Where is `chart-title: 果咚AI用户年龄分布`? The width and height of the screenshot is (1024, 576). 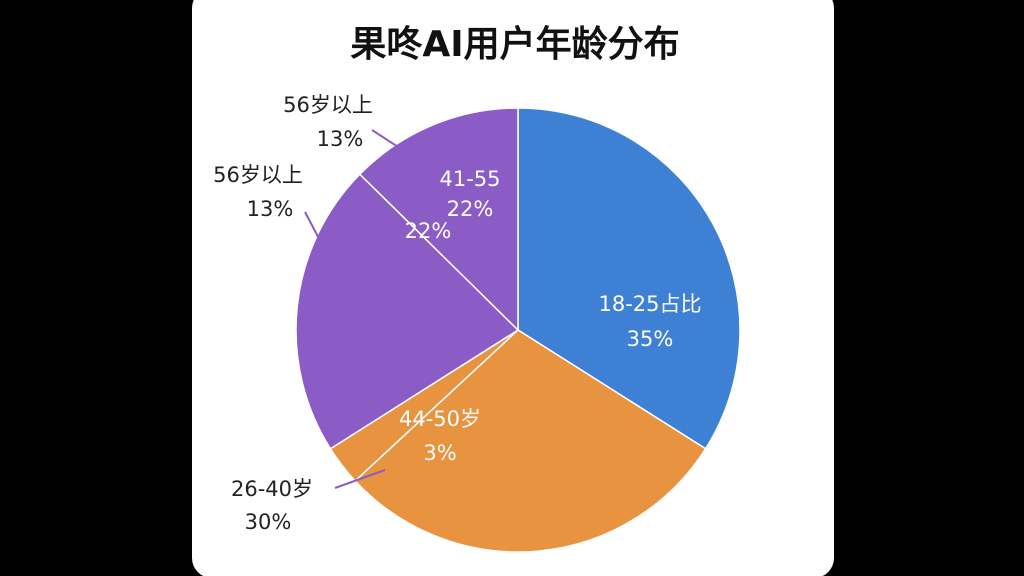
chart-title: 果咚AI用户年龄分布 is located at coordinates (514, 44).